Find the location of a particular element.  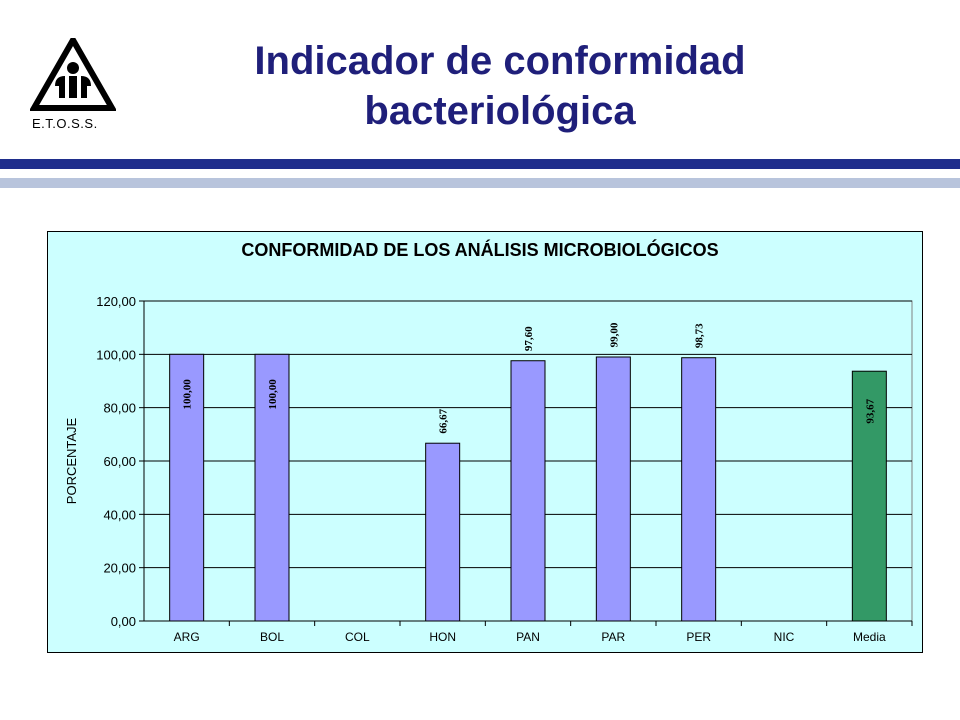

y-tick-label: 20,00 is located at coordinates (119, 568).